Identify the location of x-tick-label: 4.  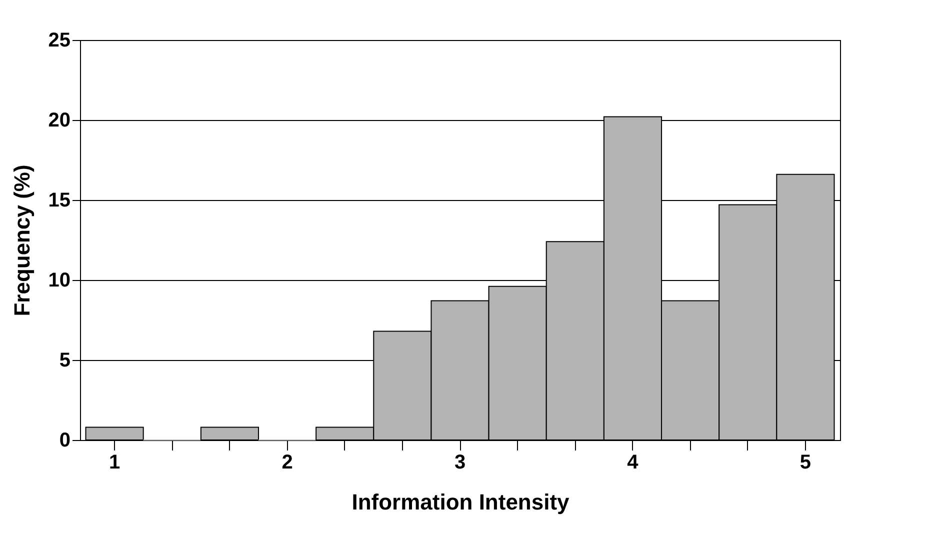
(633, 463).